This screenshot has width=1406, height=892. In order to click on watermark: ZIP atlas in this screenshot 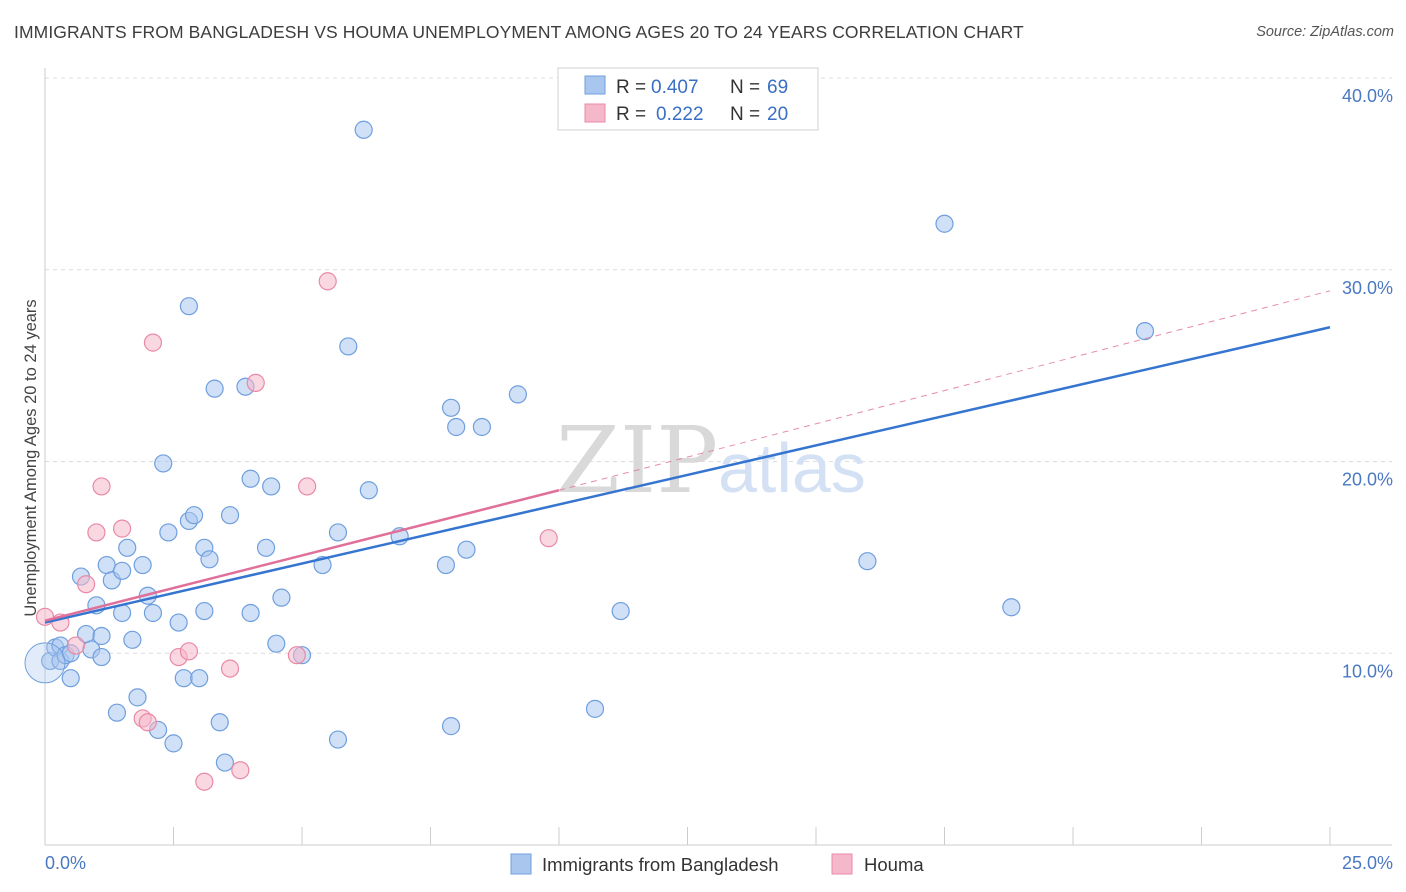, I will do `click(711, 460)`.